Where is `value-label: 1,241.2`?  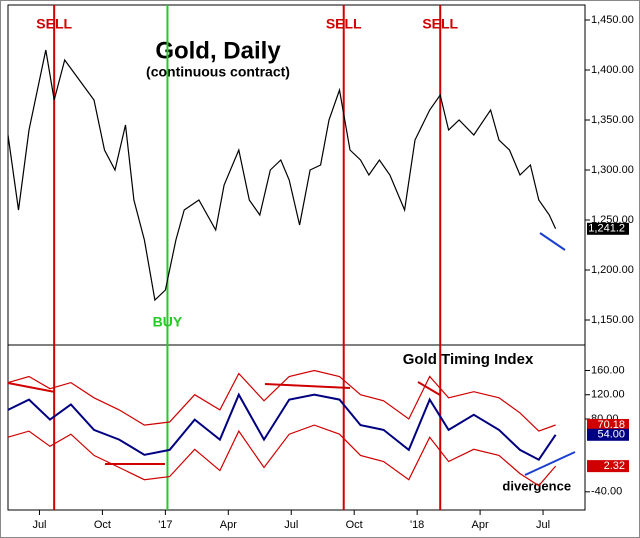 value-label: 1,241.2 is located at coordinates (606, 229).